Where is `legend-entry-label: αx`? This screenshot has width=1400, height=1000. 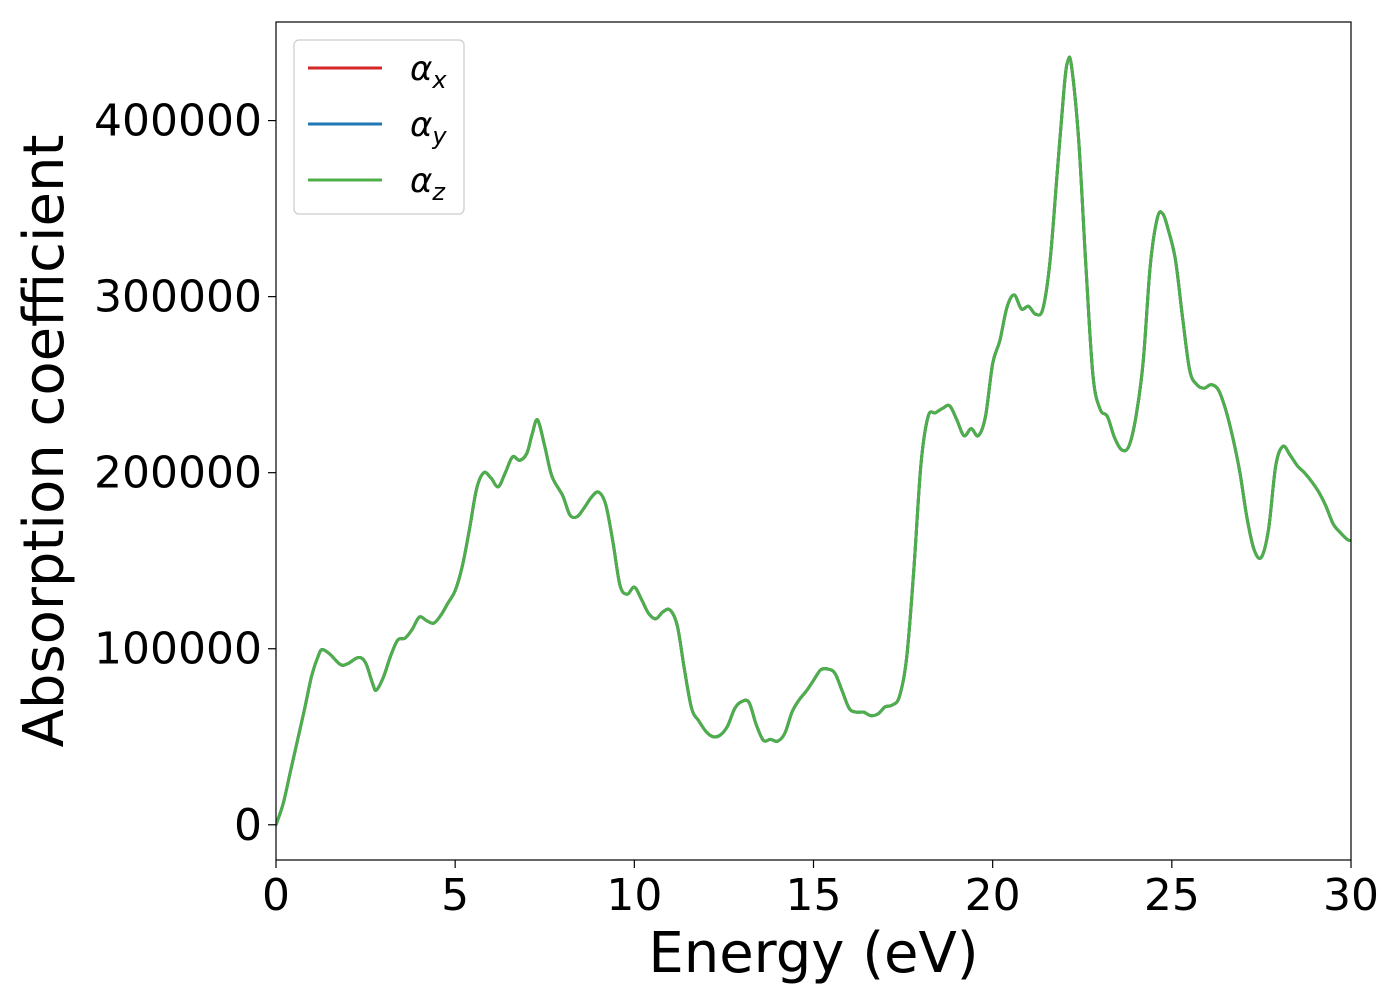
legend-entry-label: αx is located at coordinates (428, 71).